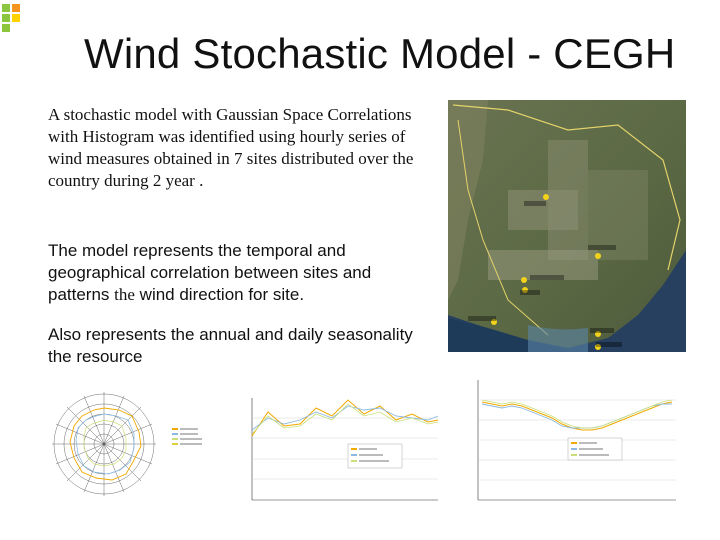 The image size is (720, 540). I want to click on map-site-markers, so click(546, 272).